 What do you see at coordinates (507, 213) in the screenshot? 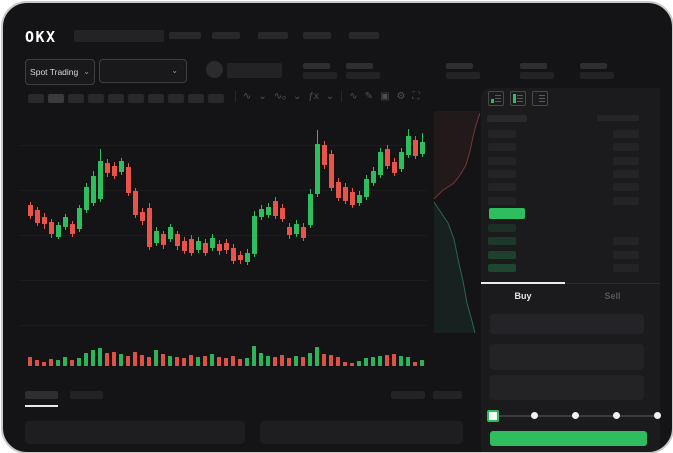
I see `last-price-badge` at bounding box center [507, 213].